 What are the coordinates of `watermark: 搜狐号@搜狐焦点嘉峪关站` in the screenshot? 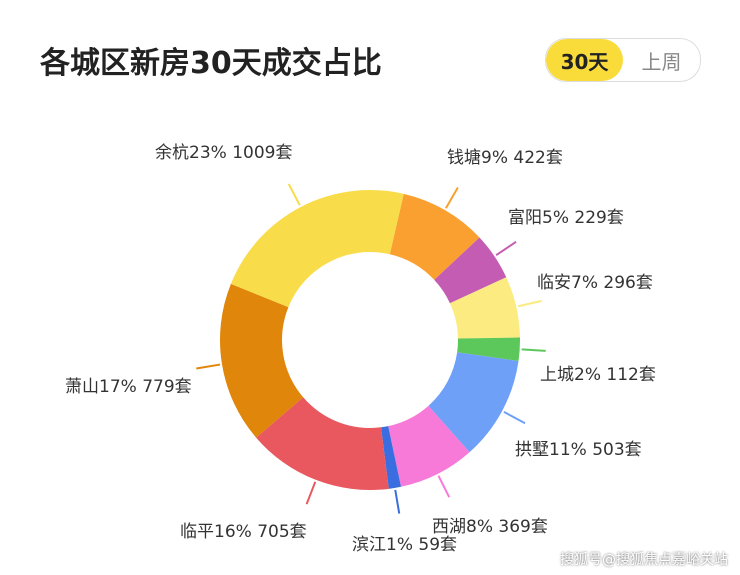 It's located at (644, 560).